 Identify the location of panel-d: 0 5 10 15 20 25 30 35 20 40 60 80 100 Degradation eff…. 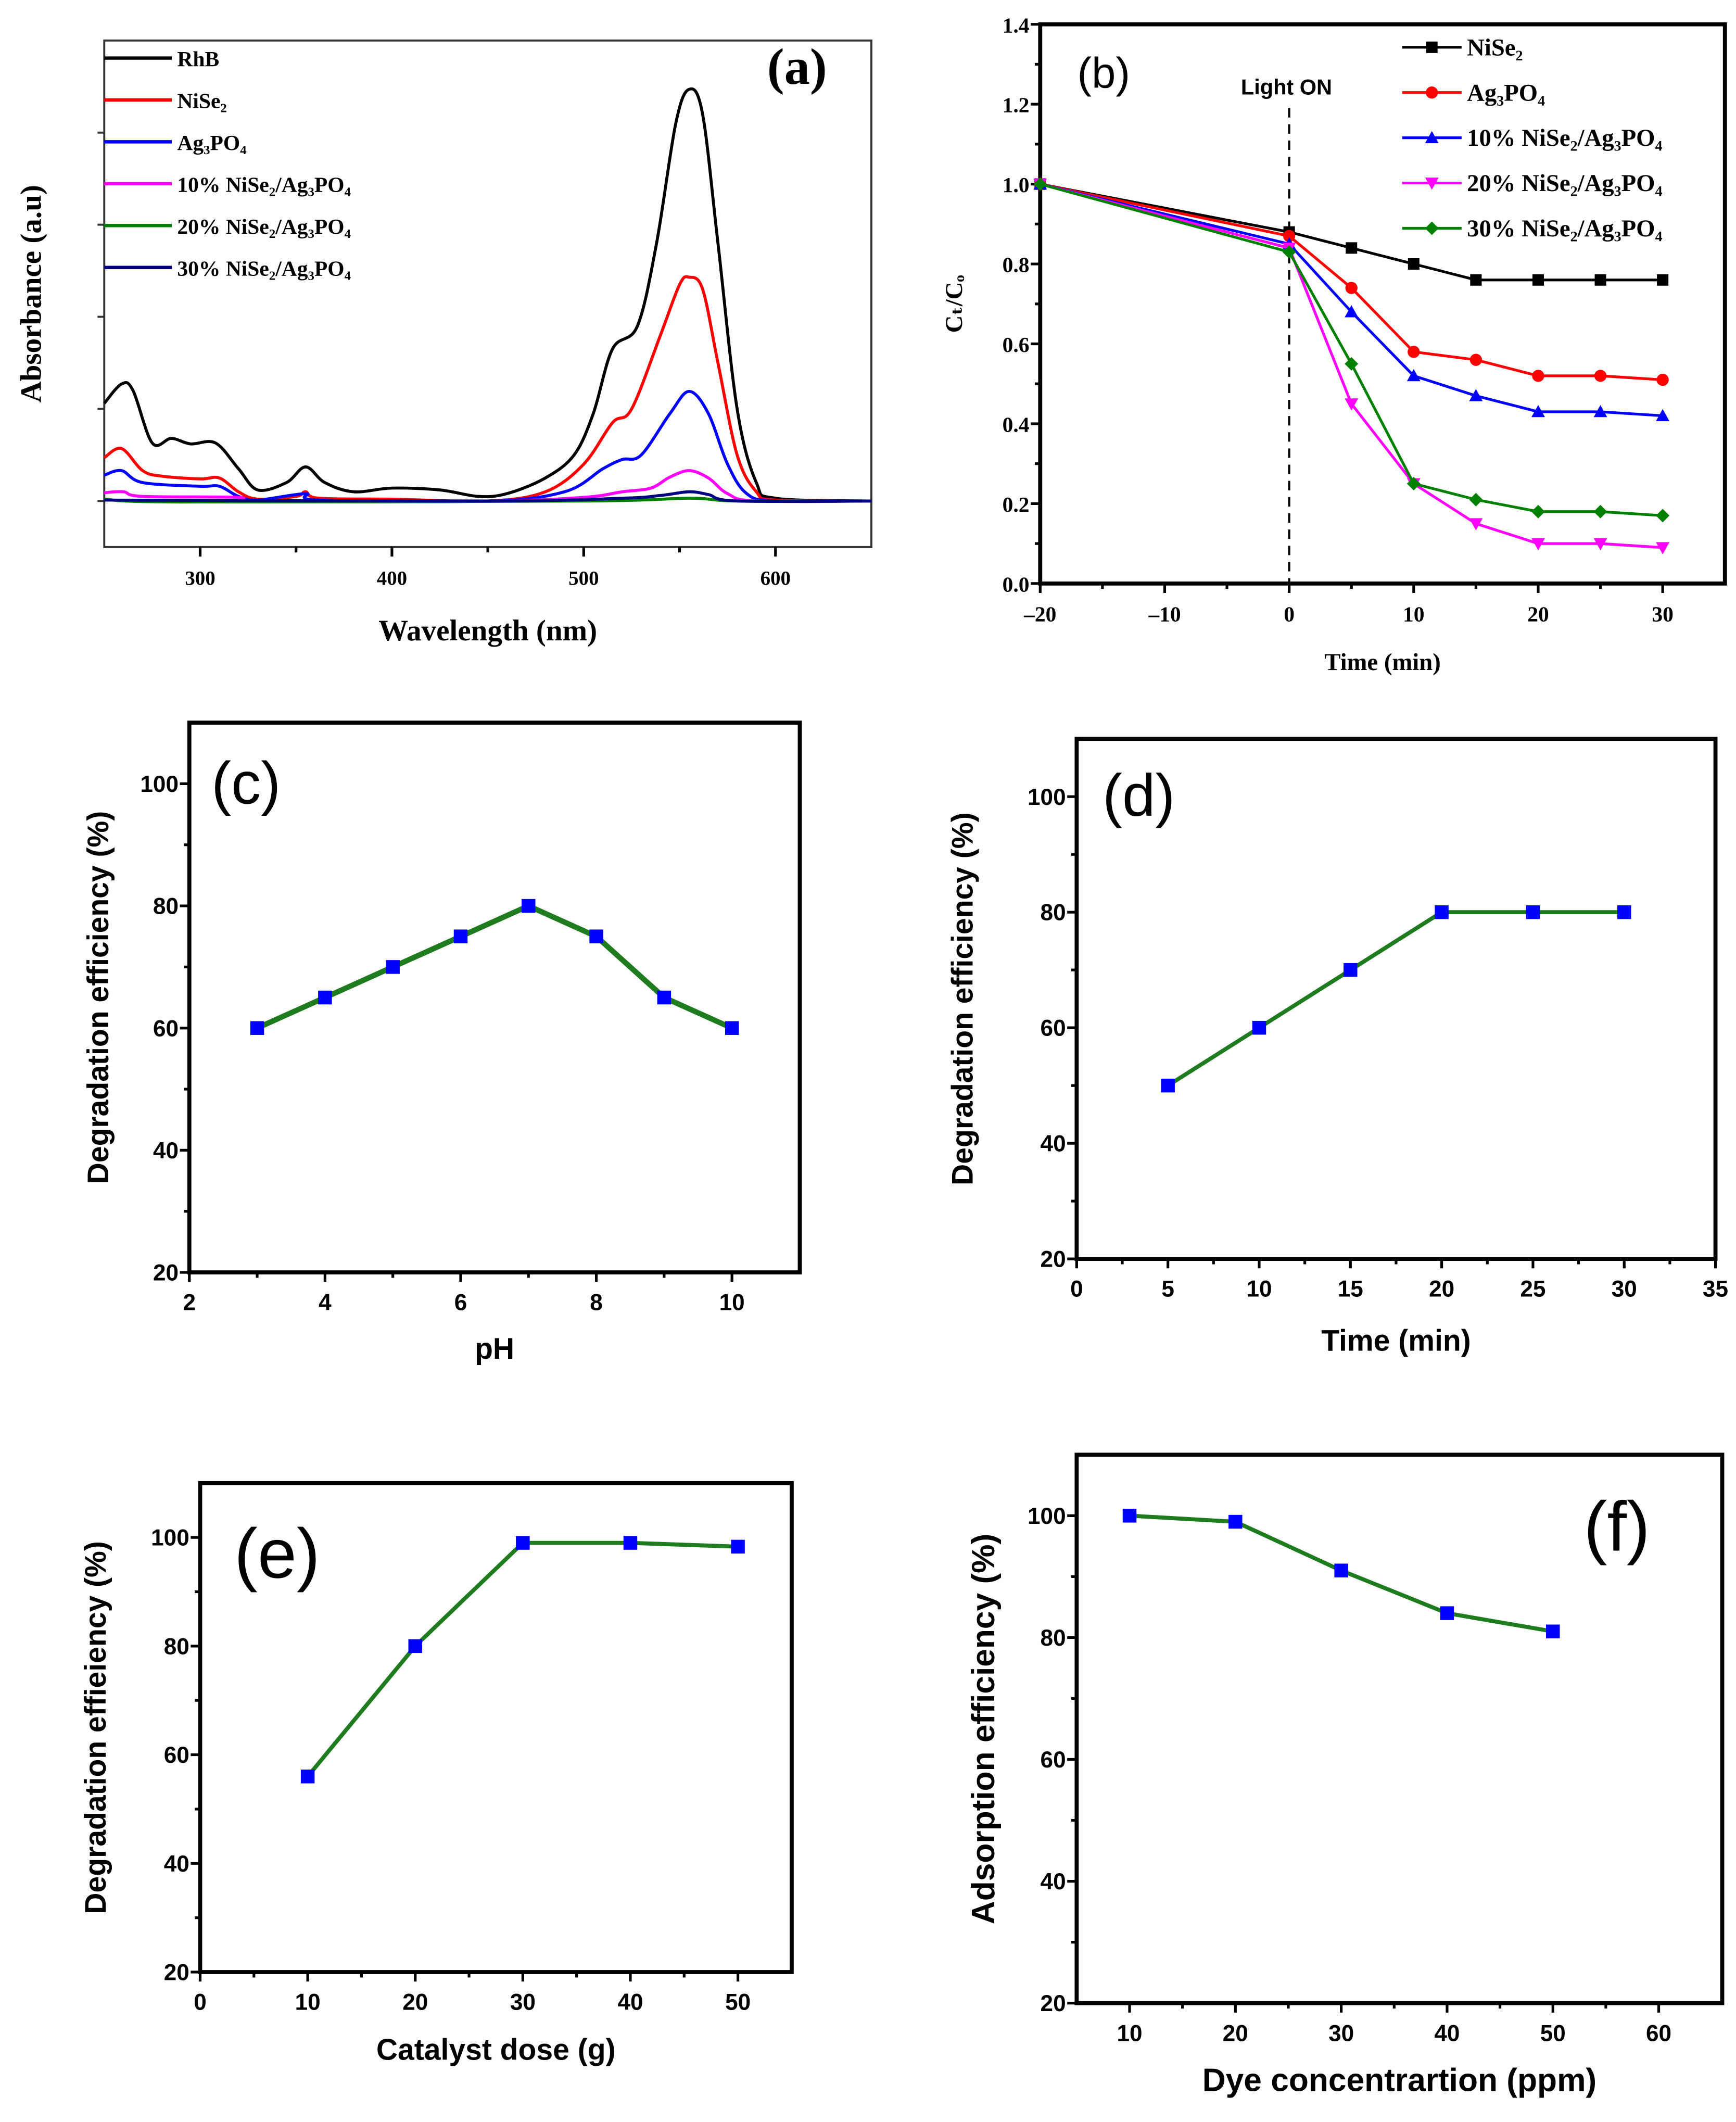
(1337, 1047).